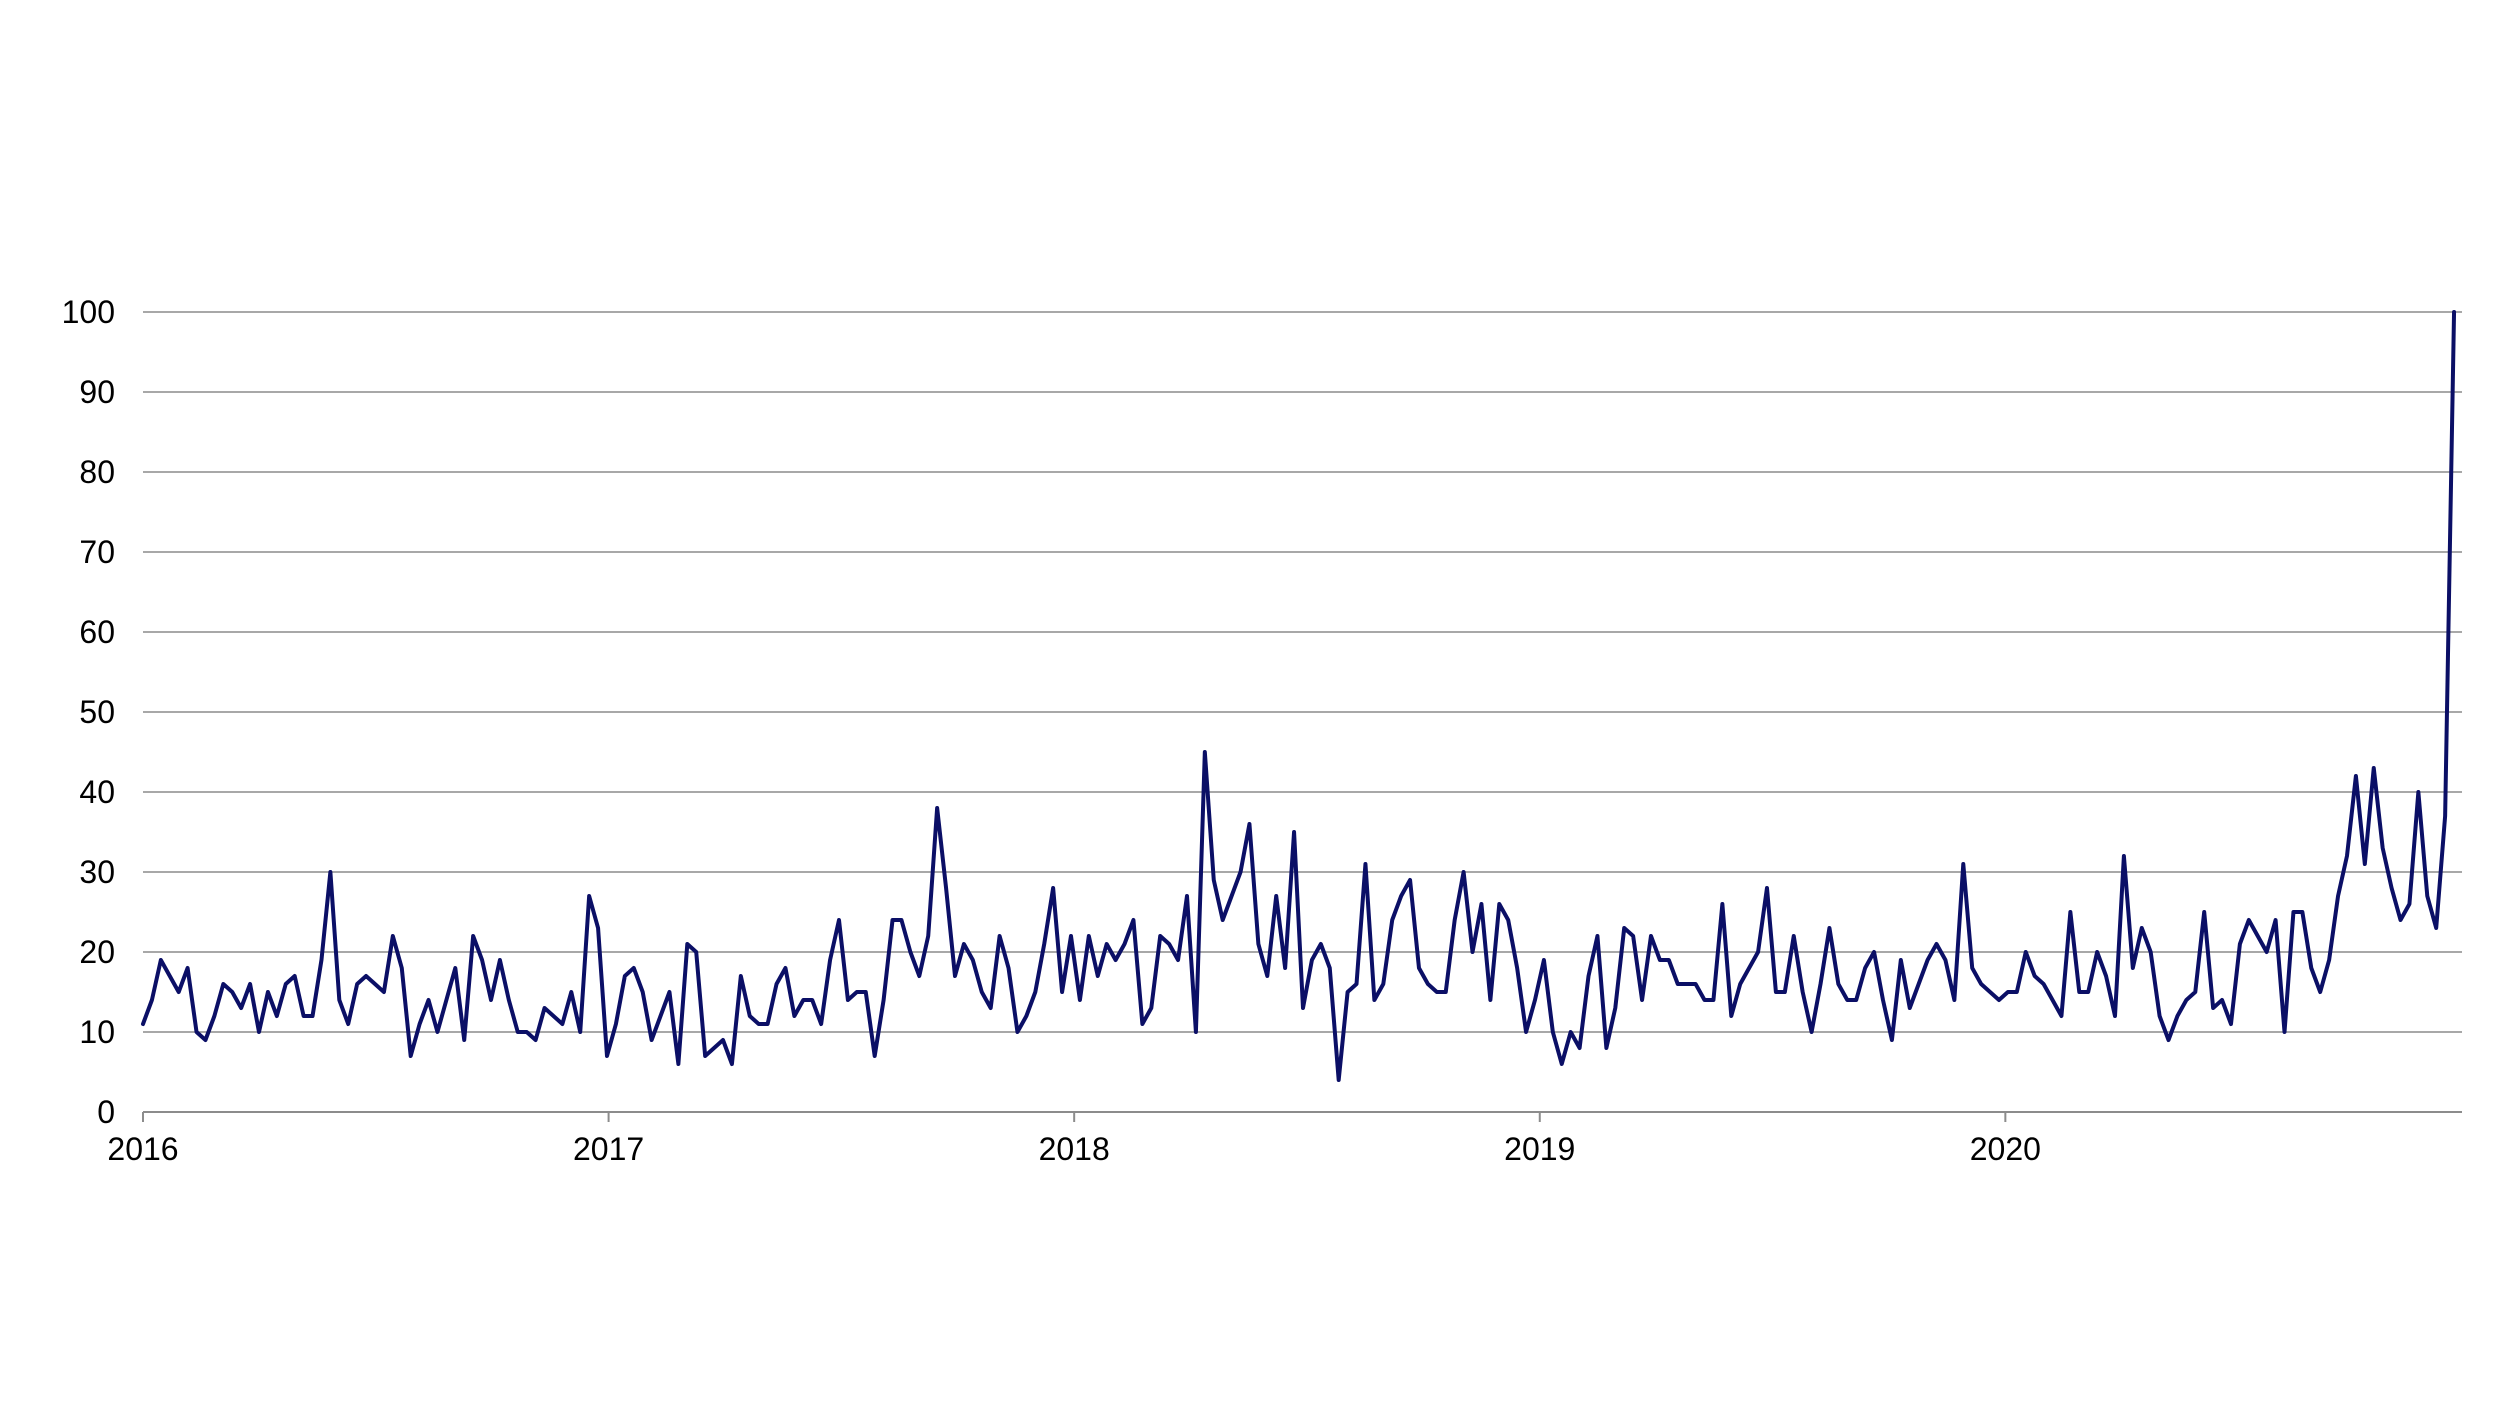 This screenshot has width=2496, height=1404. I want to click on y-tick-label-20: 20, so click(97, 952).